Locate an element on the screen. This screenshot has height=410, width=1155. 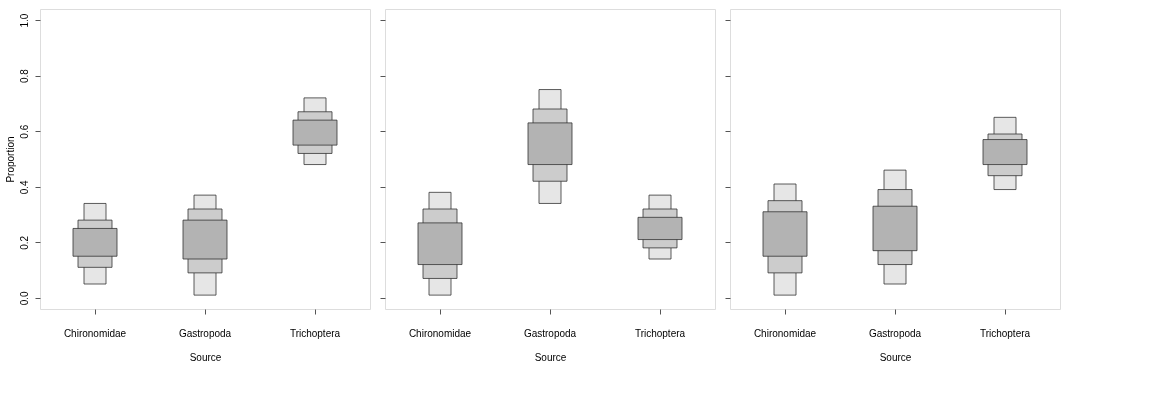
y-tick-label: 0.4 is located at coordinates (24, 187).